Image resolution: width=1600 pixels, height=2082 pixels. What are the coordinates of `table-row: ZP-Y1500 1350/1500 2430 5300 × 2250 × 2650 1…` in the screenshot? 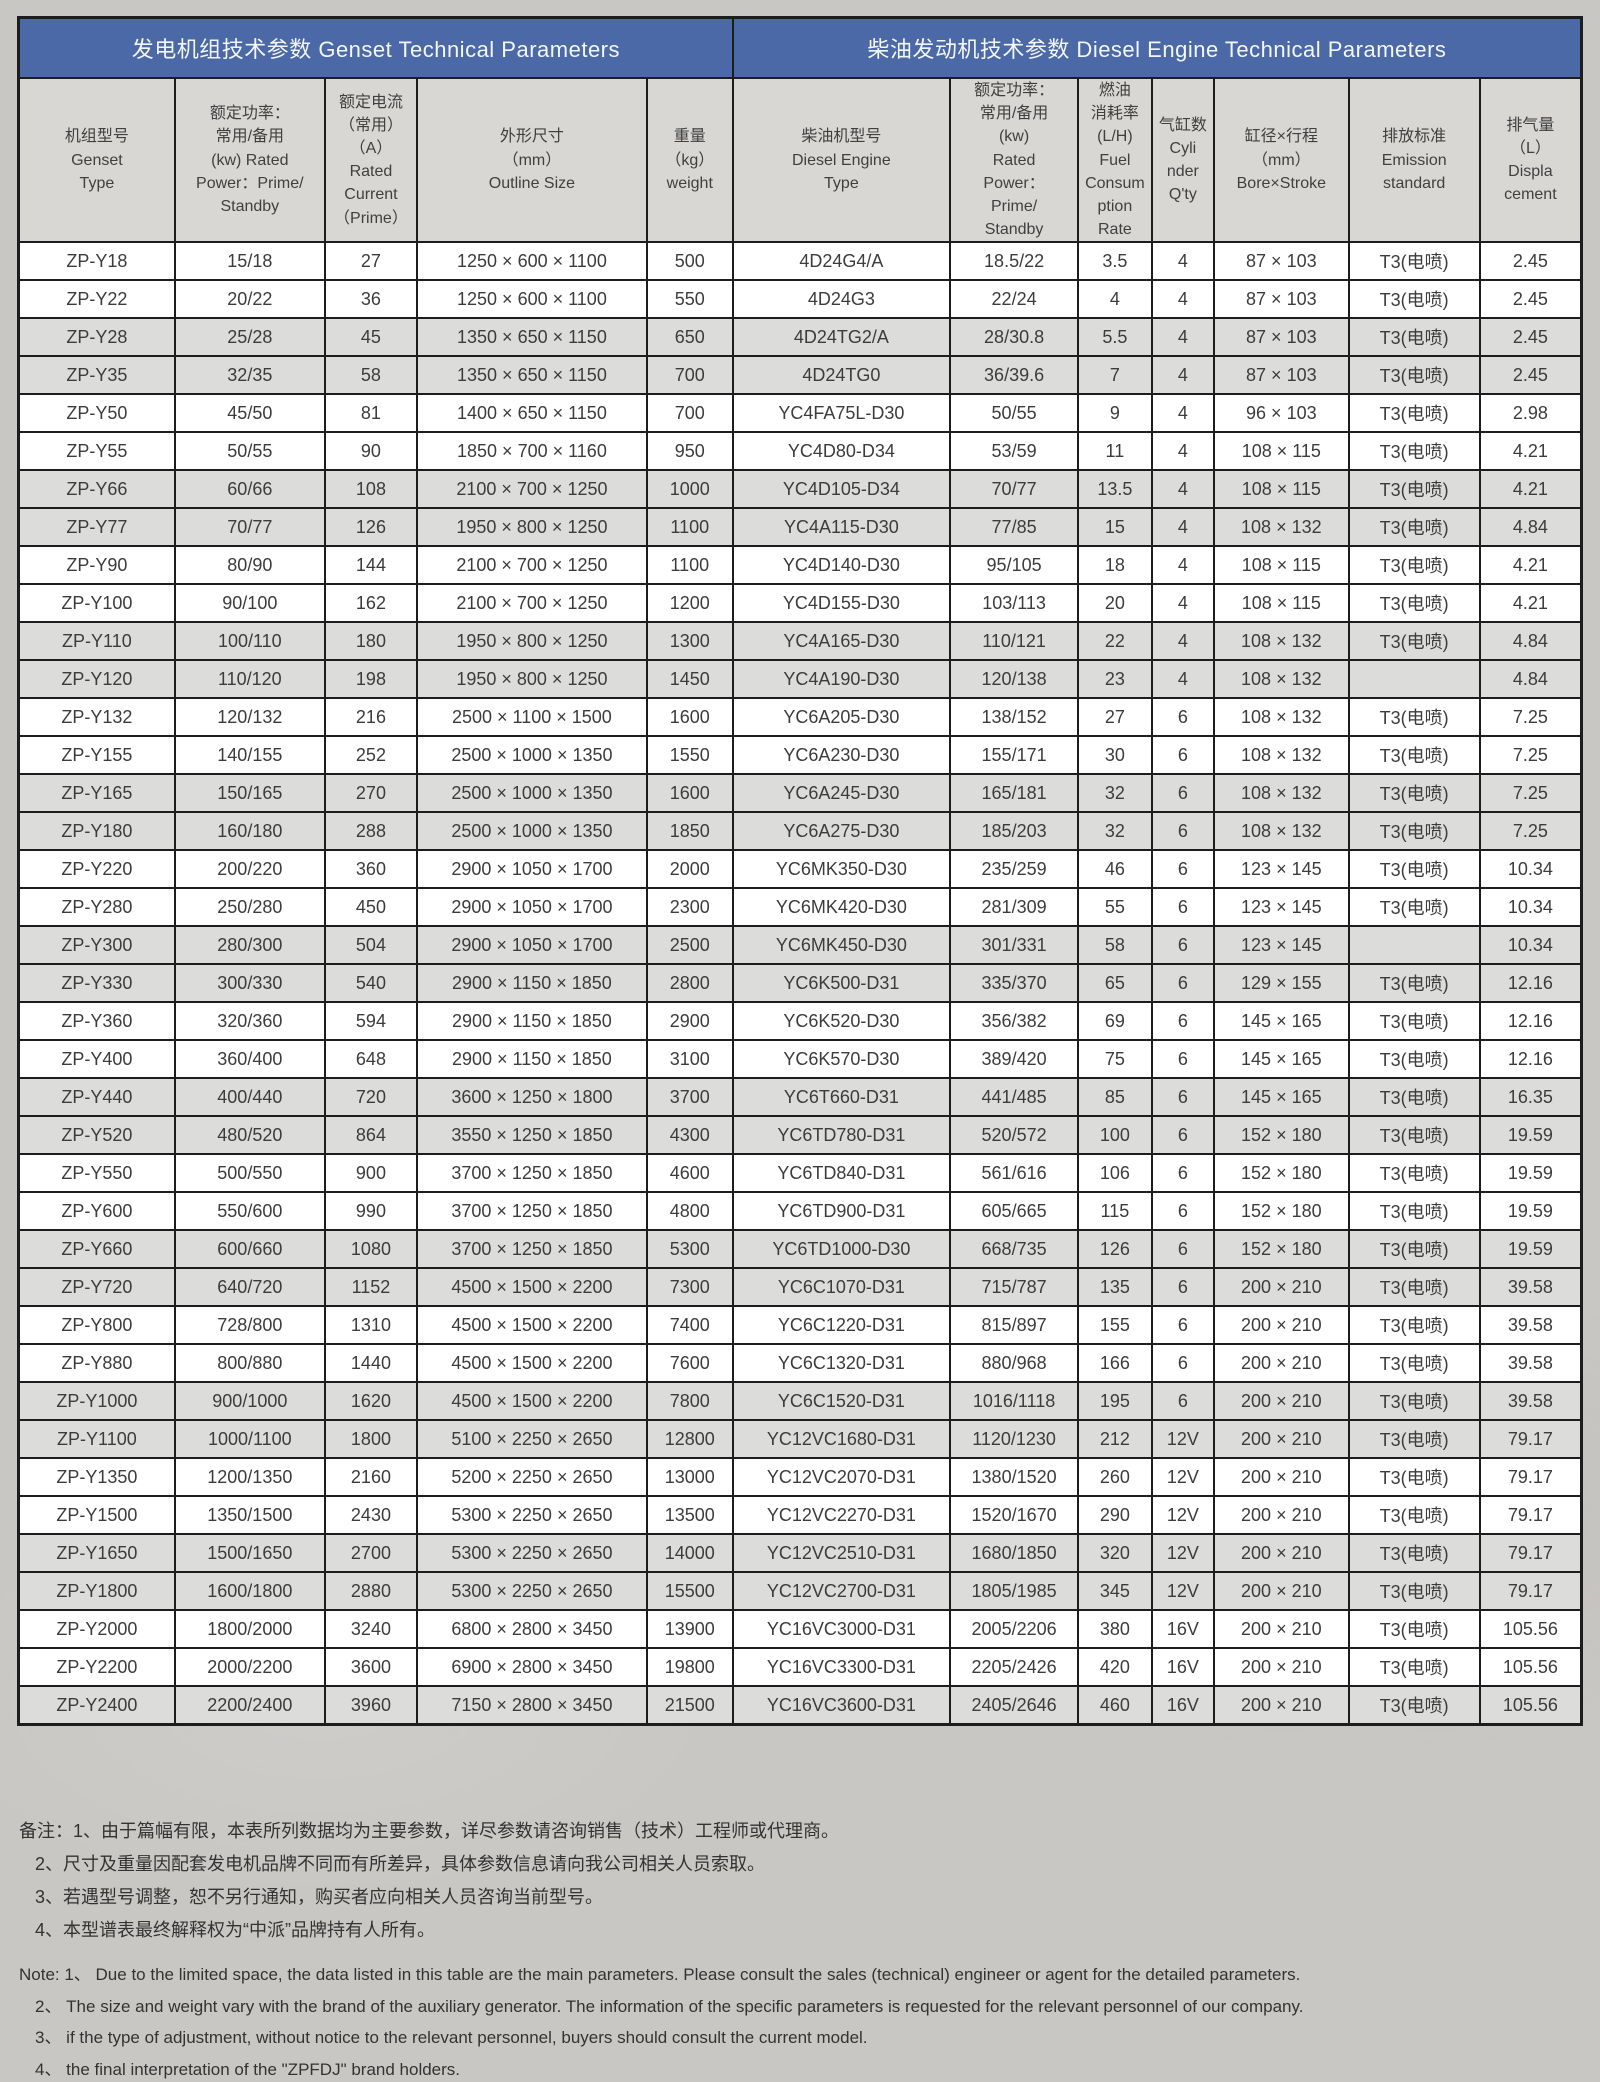 It's located at (800, 1515).